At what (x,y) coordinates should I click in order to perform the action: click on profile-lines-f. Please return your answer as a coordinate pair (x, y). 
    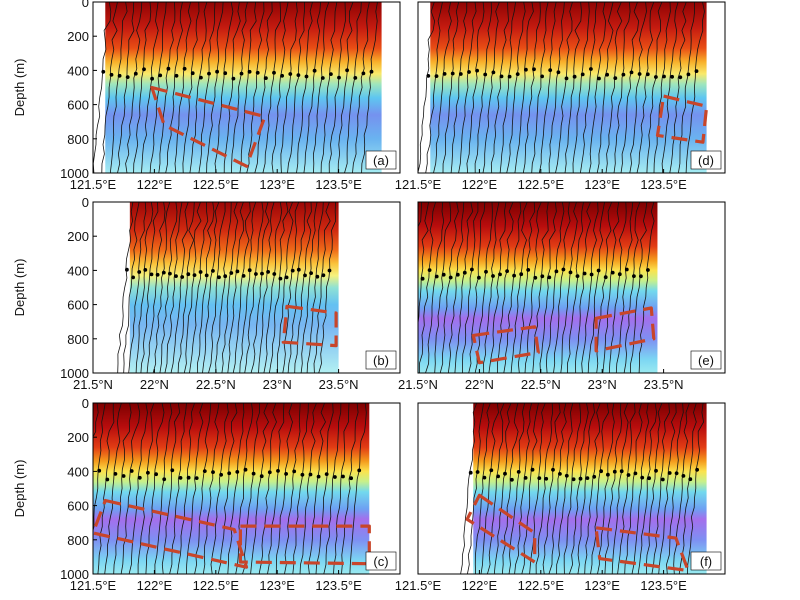
    Looking at the image, I should click on (582, 488).